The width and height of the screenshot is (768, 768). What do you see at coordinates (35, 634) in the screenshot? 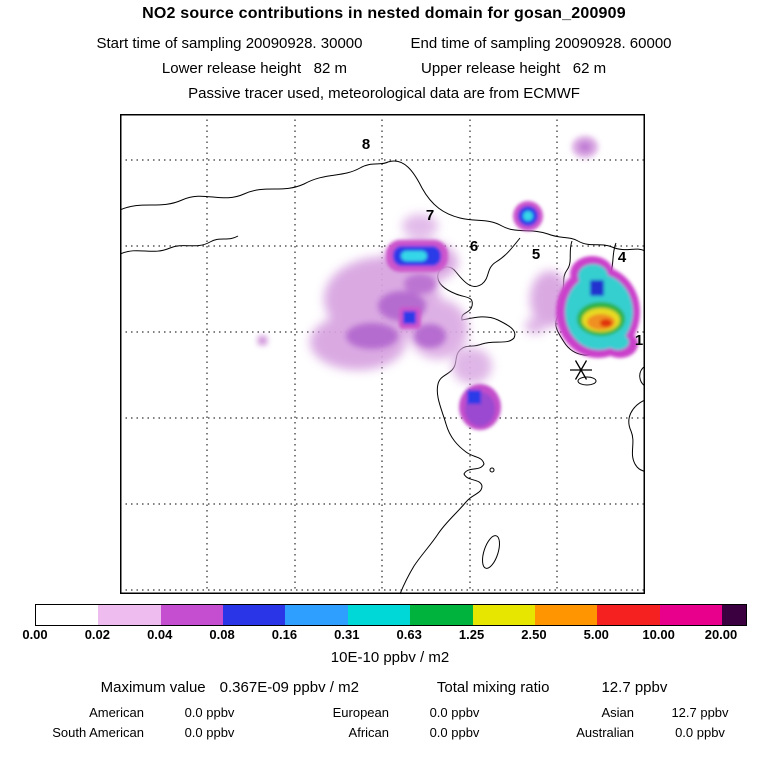
I see `colorbar-tick-label: 0.00` at bounding box center [35, 634].